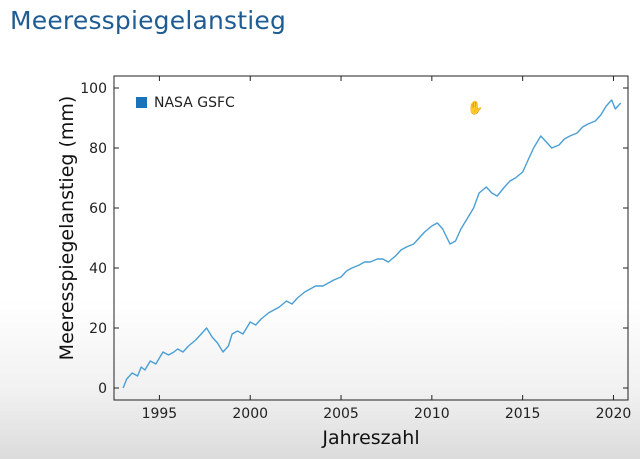 This screenshot has height=459, width=640. What do you see at coordinates (475, 108) in the screenshot?
I see `hand-cursor-icon: ✋` at bounding box center [475, 108].